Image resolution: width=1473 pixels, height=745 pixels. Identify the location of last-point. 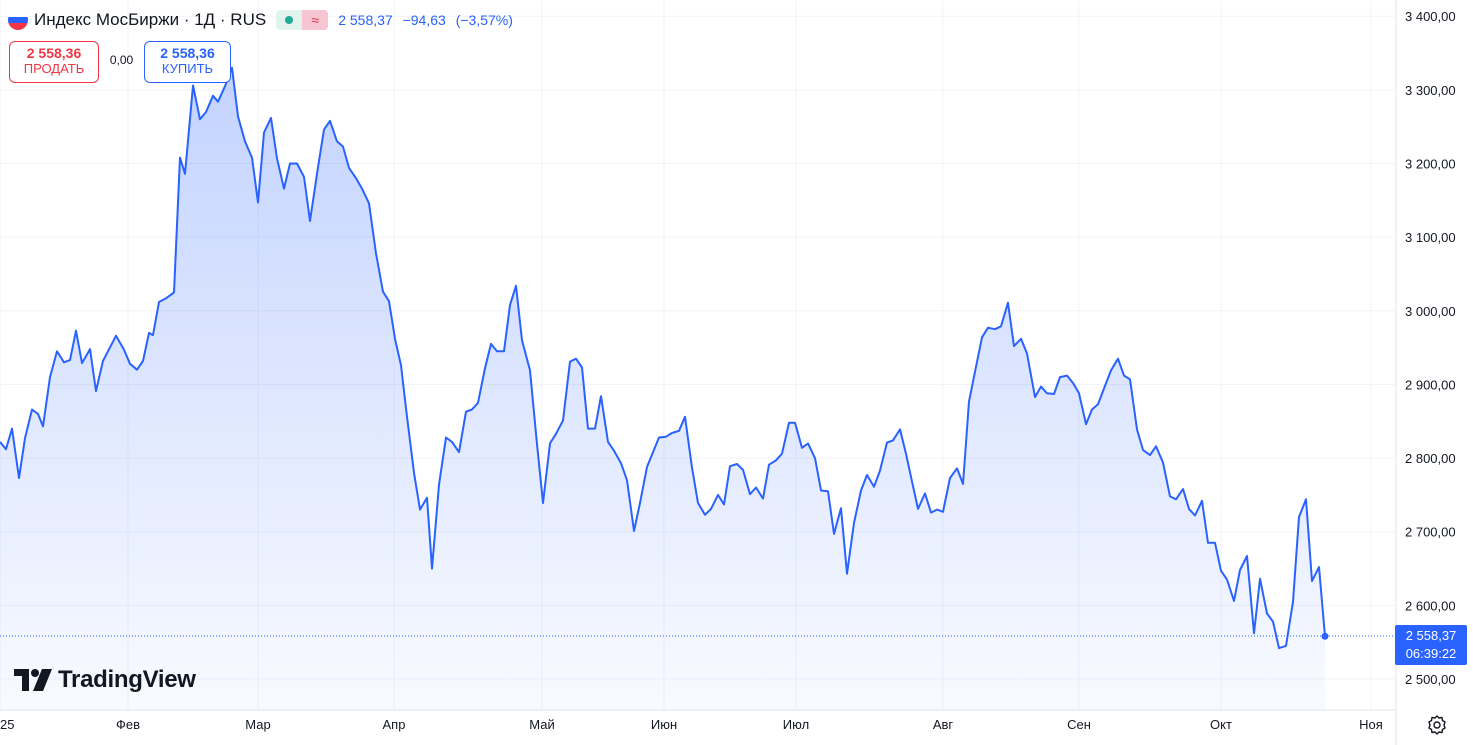
(1325, 636).